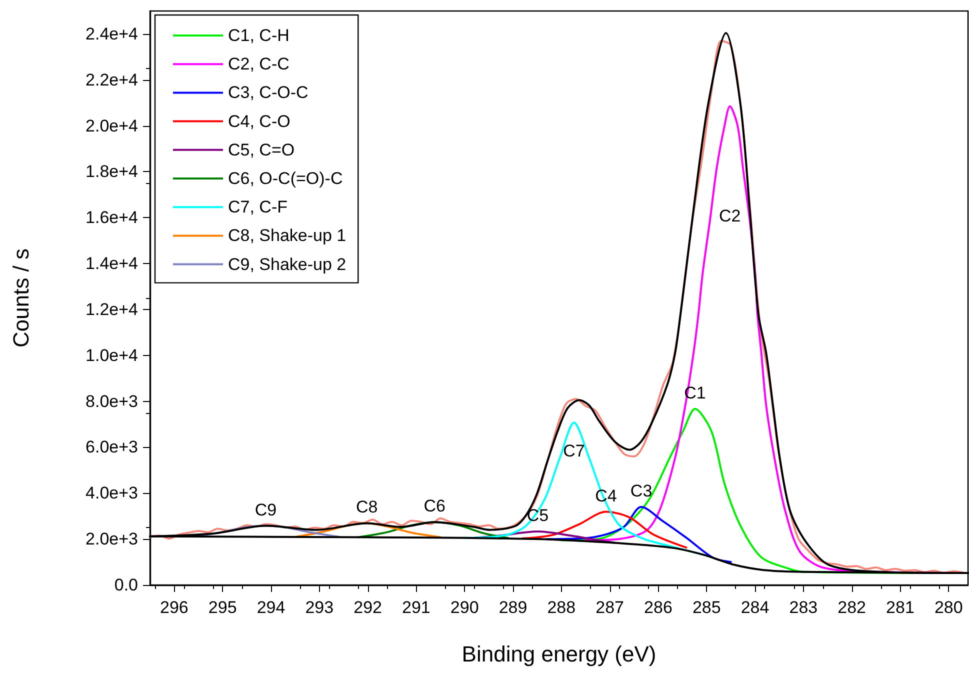 The height and width of the screenshot is (684, 969). What do you see at coordinates (261, 150) in the screenshot?
I see `legend-label: C5, C=O` at bounding box center [261, 150].